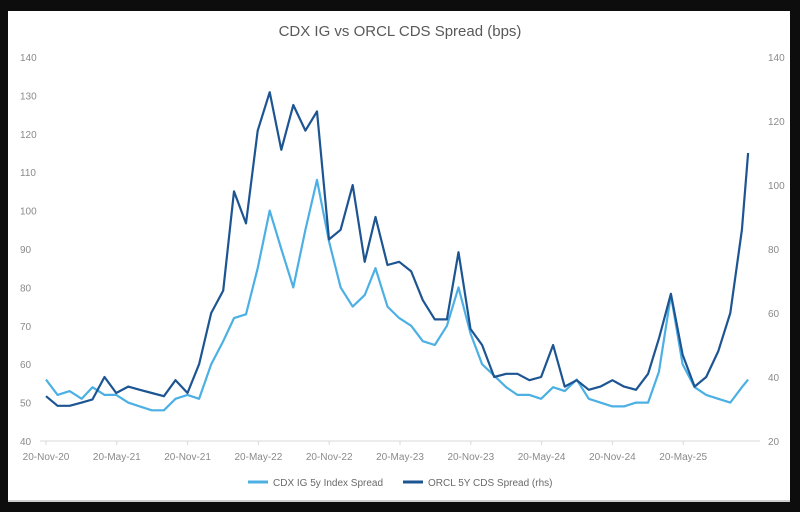 The height and width of the screenshot is (512, 800). What do you see at coordinates (328, 483) in the screenshot?
I see `legend-label: CDX IG 5y Index Spread` at bounding box center [328, 483].